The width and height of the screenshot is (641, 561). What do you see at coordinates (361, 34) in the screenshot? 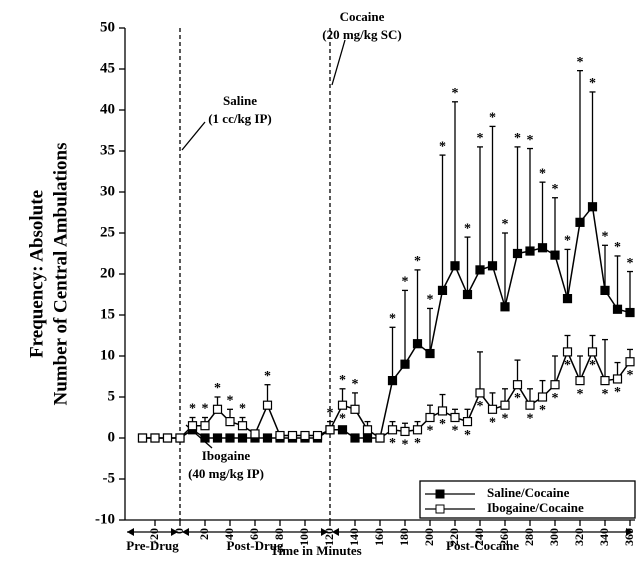
I see `annotation: (20 mg/kg SC)` at bounding box center [361, 34].